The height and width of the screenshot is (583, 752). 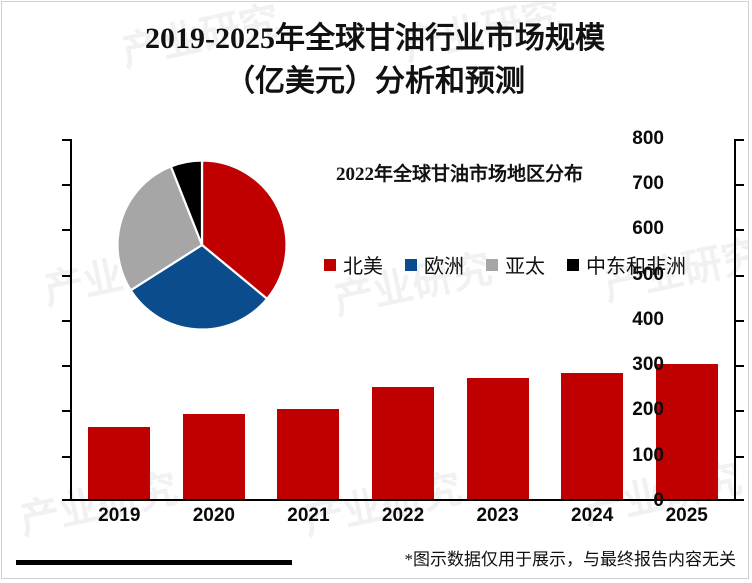 I want to click on y-axis-tick-label: 500, so click(x=648, y=274).